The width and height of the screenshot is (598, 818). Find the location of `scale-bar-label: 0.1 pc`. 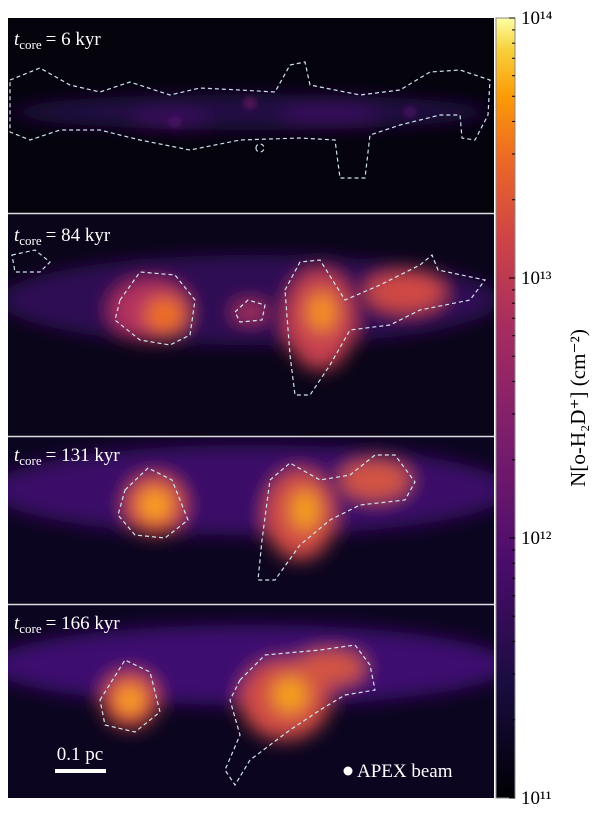

scale-bar-label: 0.1 pc is located at coordinates (80, 754).